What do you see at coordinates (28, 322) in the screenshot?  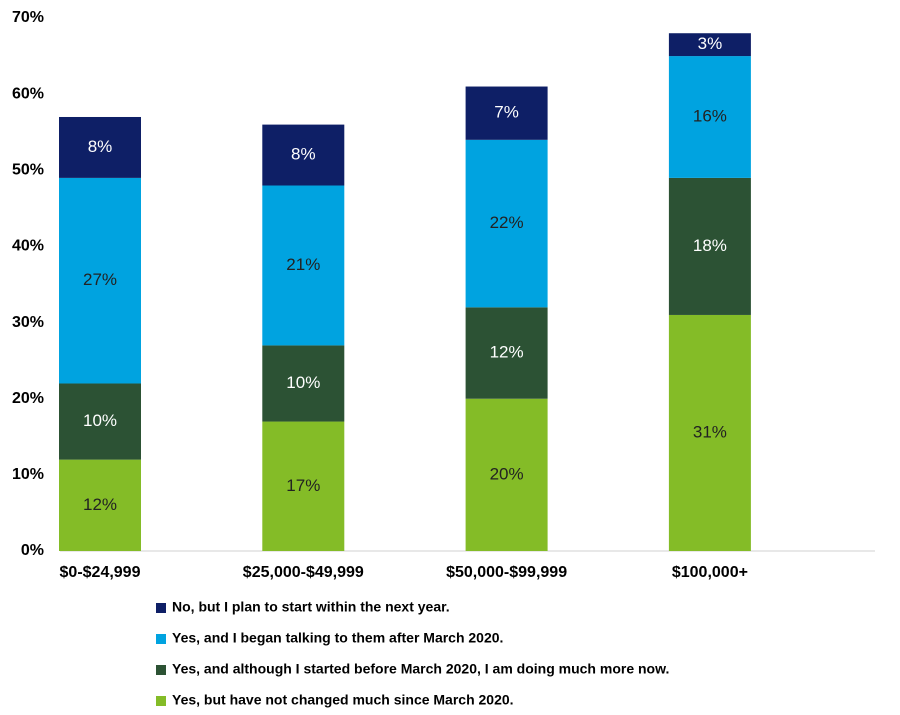 I see `y-tick-label: 30%` at bounding box center [28, 322].